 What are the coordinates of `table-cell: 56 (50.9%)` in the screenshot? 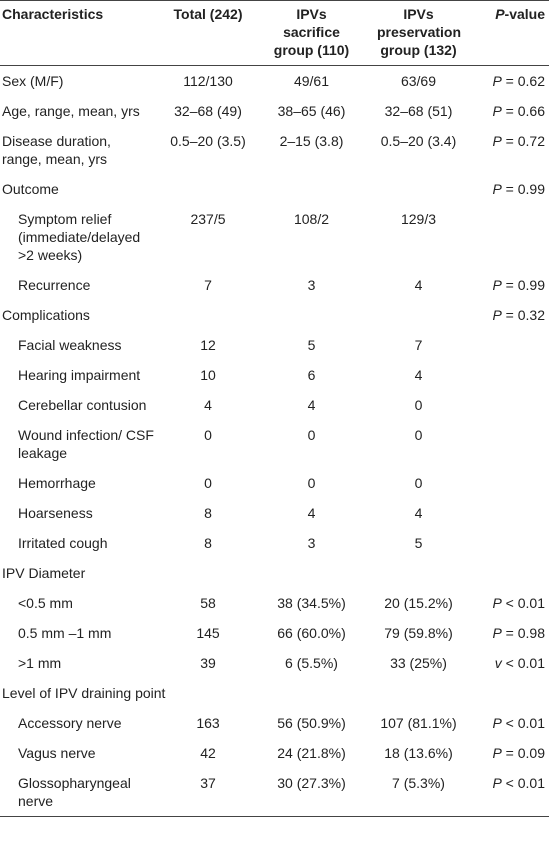 It's located at (311, 723).